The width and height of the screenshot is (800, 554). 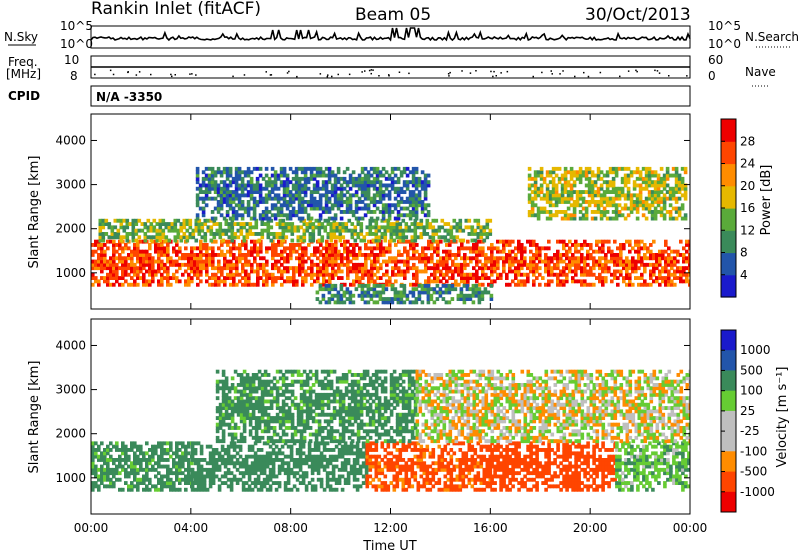 I want to click on nsky-tick-bottom: 10^0, so click(x=76, y=44).